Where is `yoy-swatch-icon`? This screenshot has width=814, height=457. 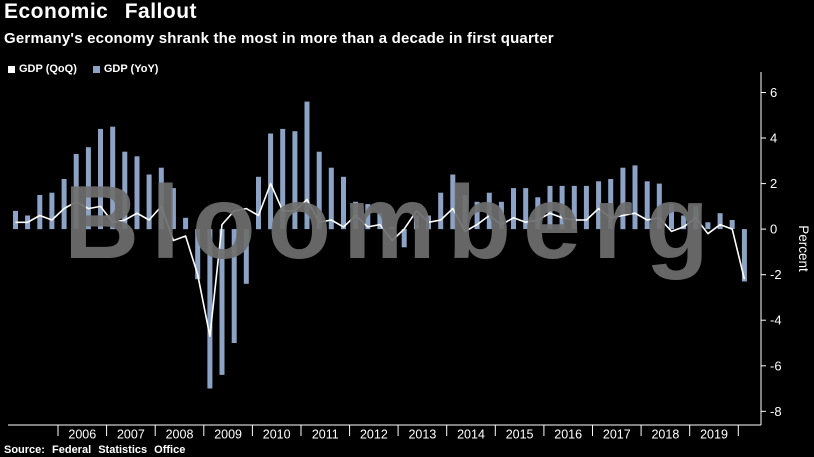 yoy-swatch-icon is located at coordinates (96, 69).